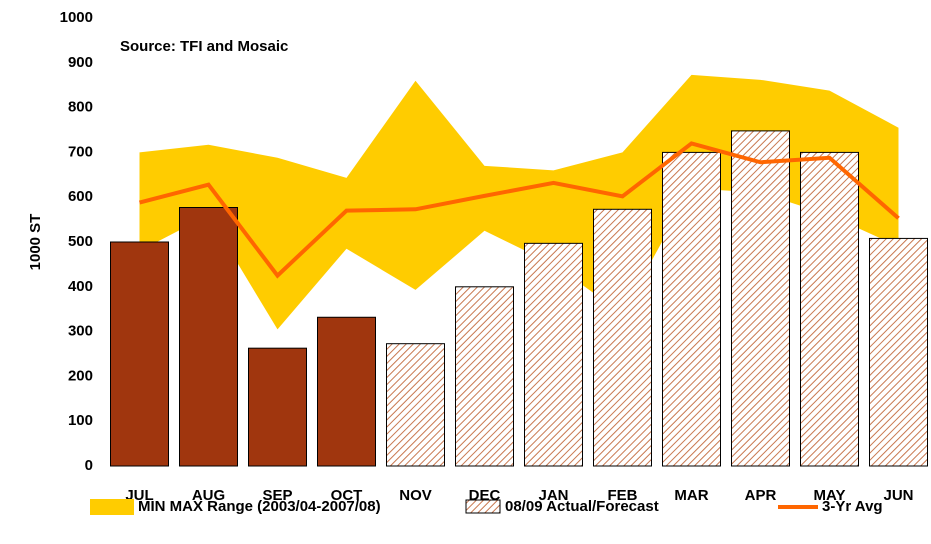 This screenshot has width=931, height=544. What do you see at coordinates (553, 495) in the screenshot?
I see `x-tick-label: JAN` at bounding box center [553, 495].